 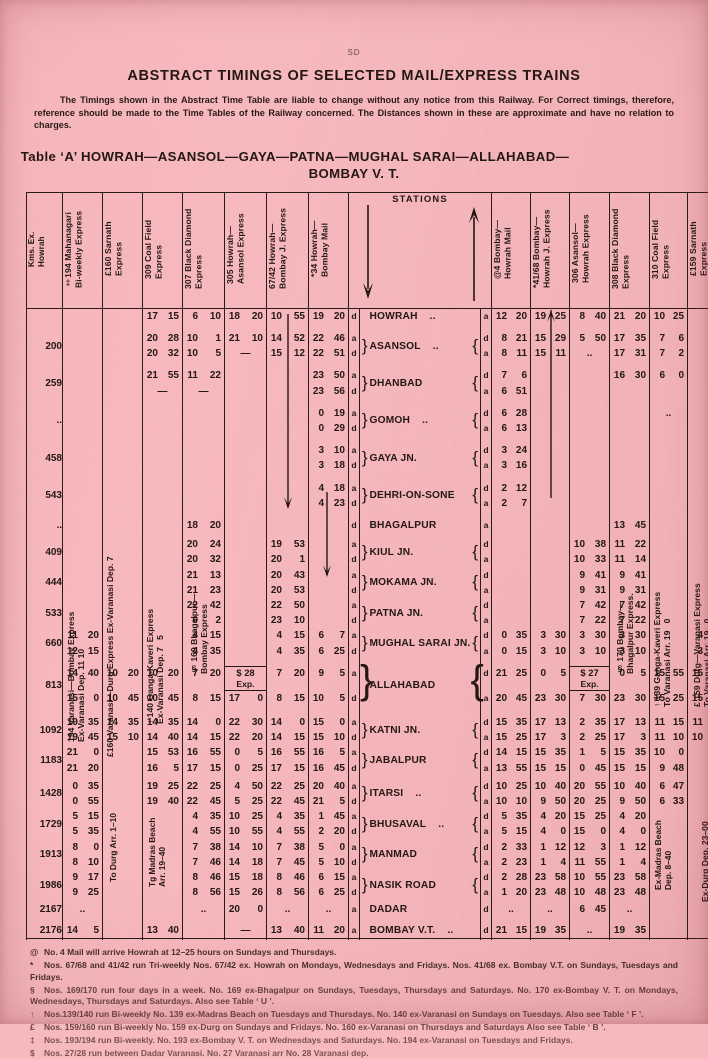 What do you see at coordinates (45, 316) in the screenshot?
I see `km-cell` at bounding box center [45, 316].